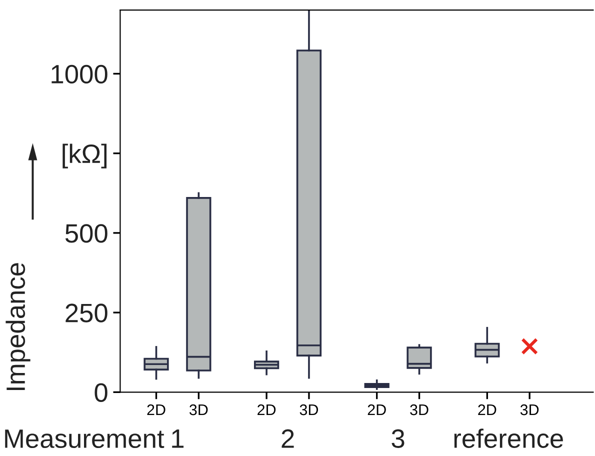  What do you see at coordinates (87, 313) in the screenshot?
I see `y-tick-label: 250` at bounding box center [87, 313].